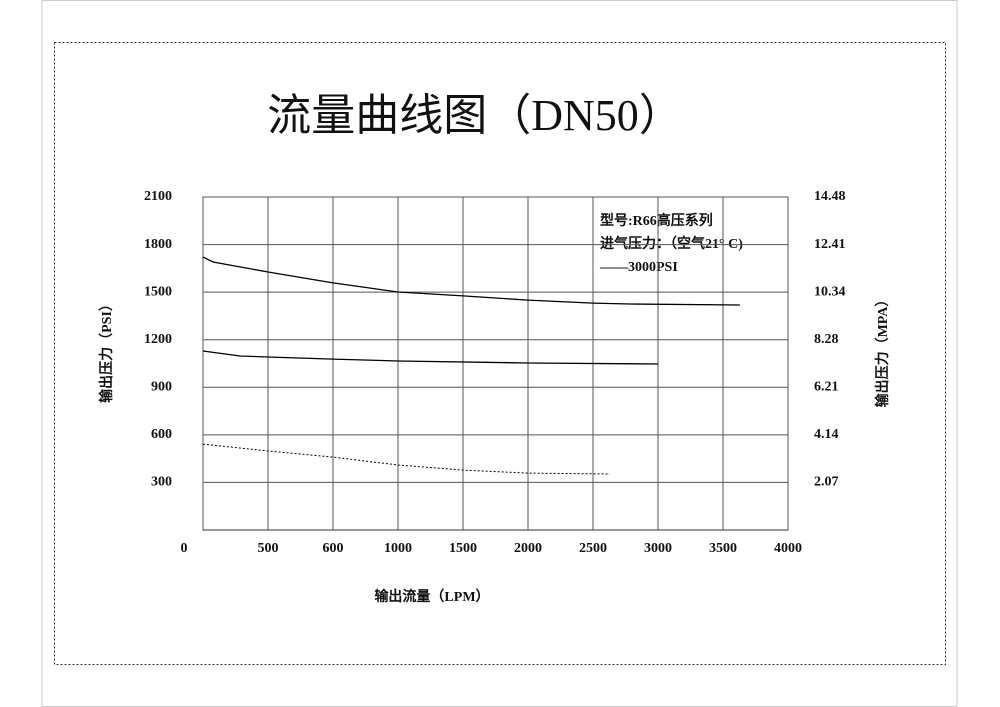  Describe the element at coordinates (161, 482) in the screenshot. I see `y-tick-label: 300` at that location.